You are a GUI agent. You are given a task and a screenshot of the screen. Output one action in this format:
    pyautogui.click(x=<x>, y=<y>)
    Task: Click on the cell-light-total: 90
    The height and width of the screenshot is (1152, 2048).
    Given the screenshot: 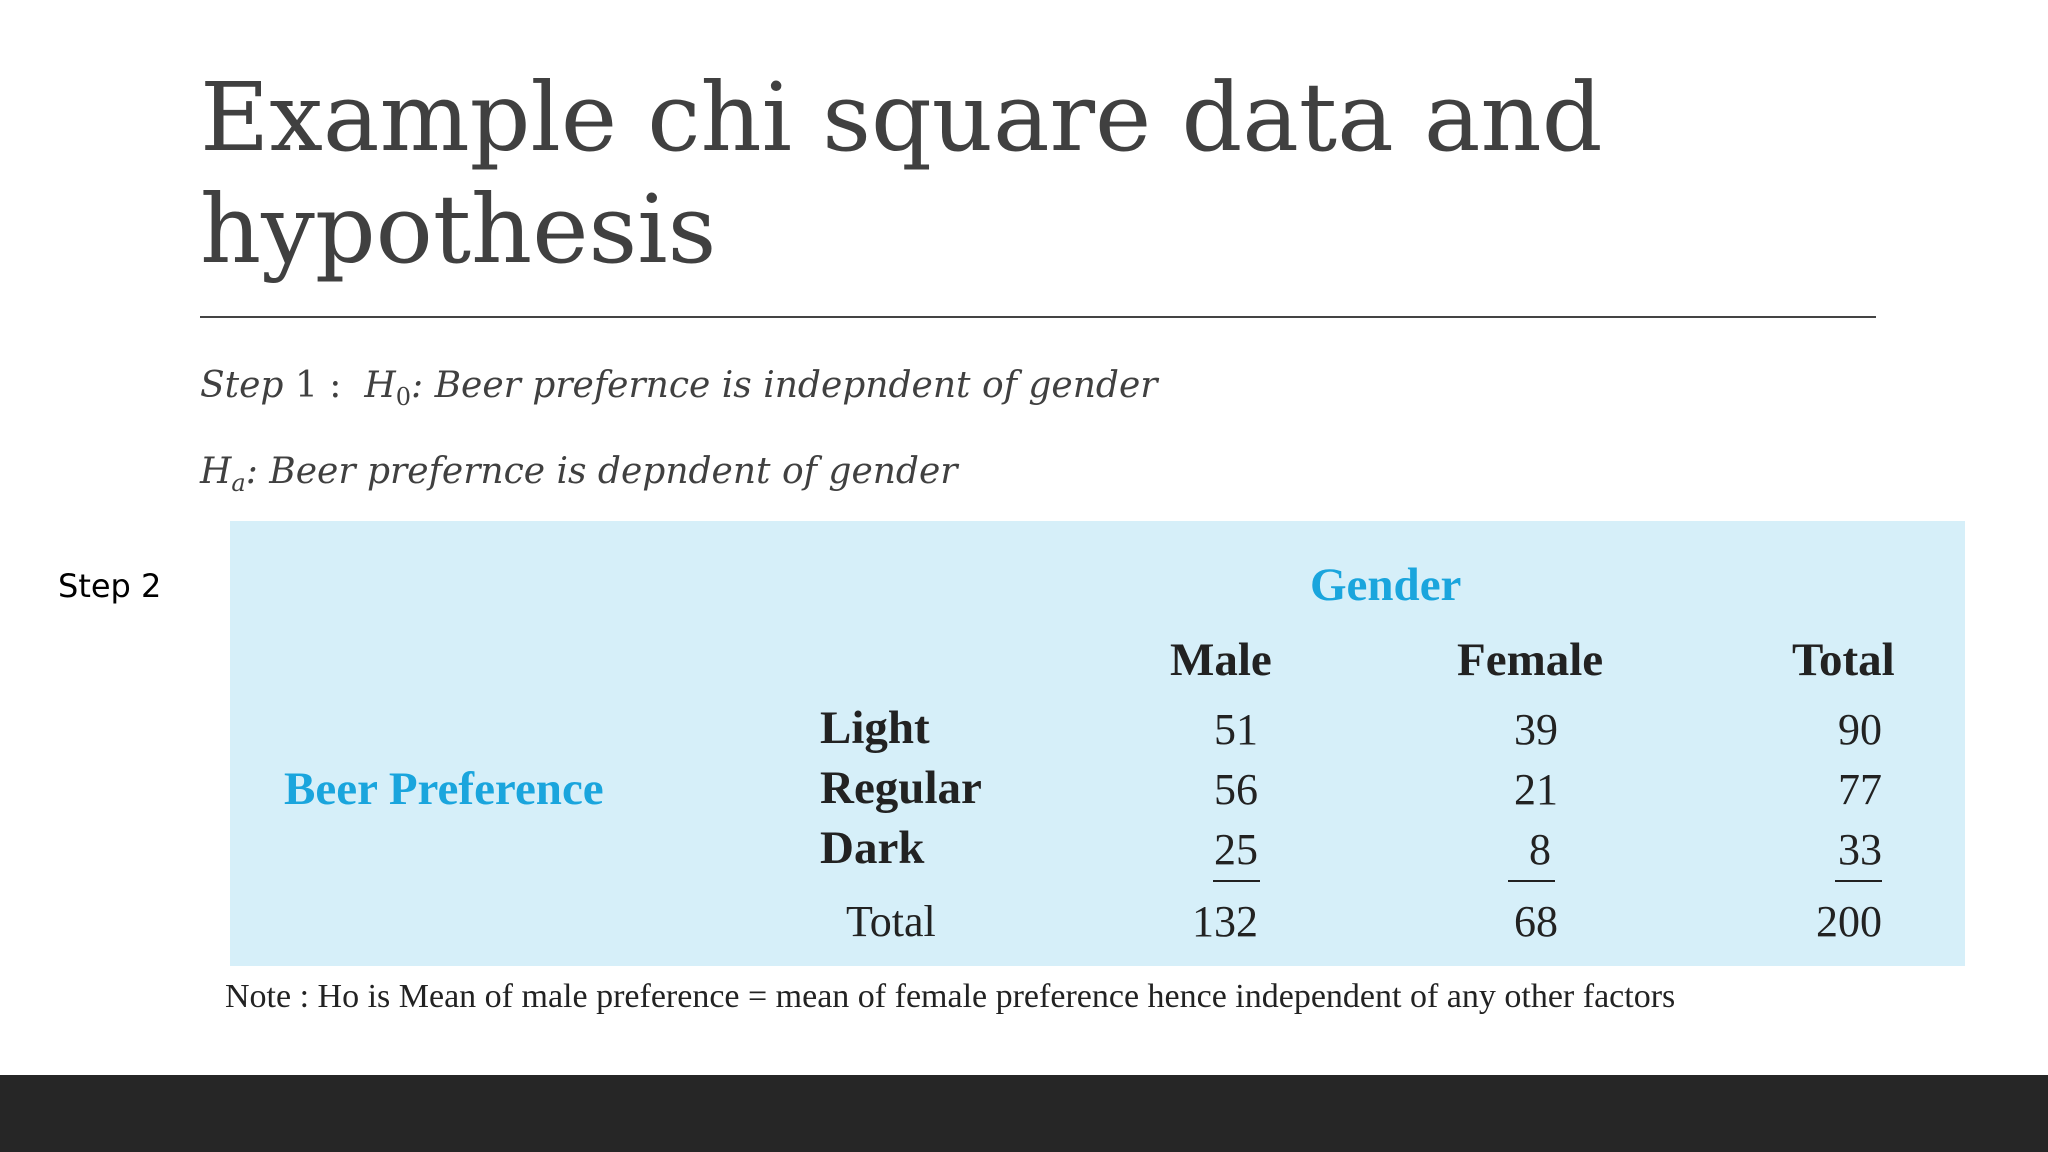 What is the action you would take?
    pyautogui.click(x=1860, y=729)
    